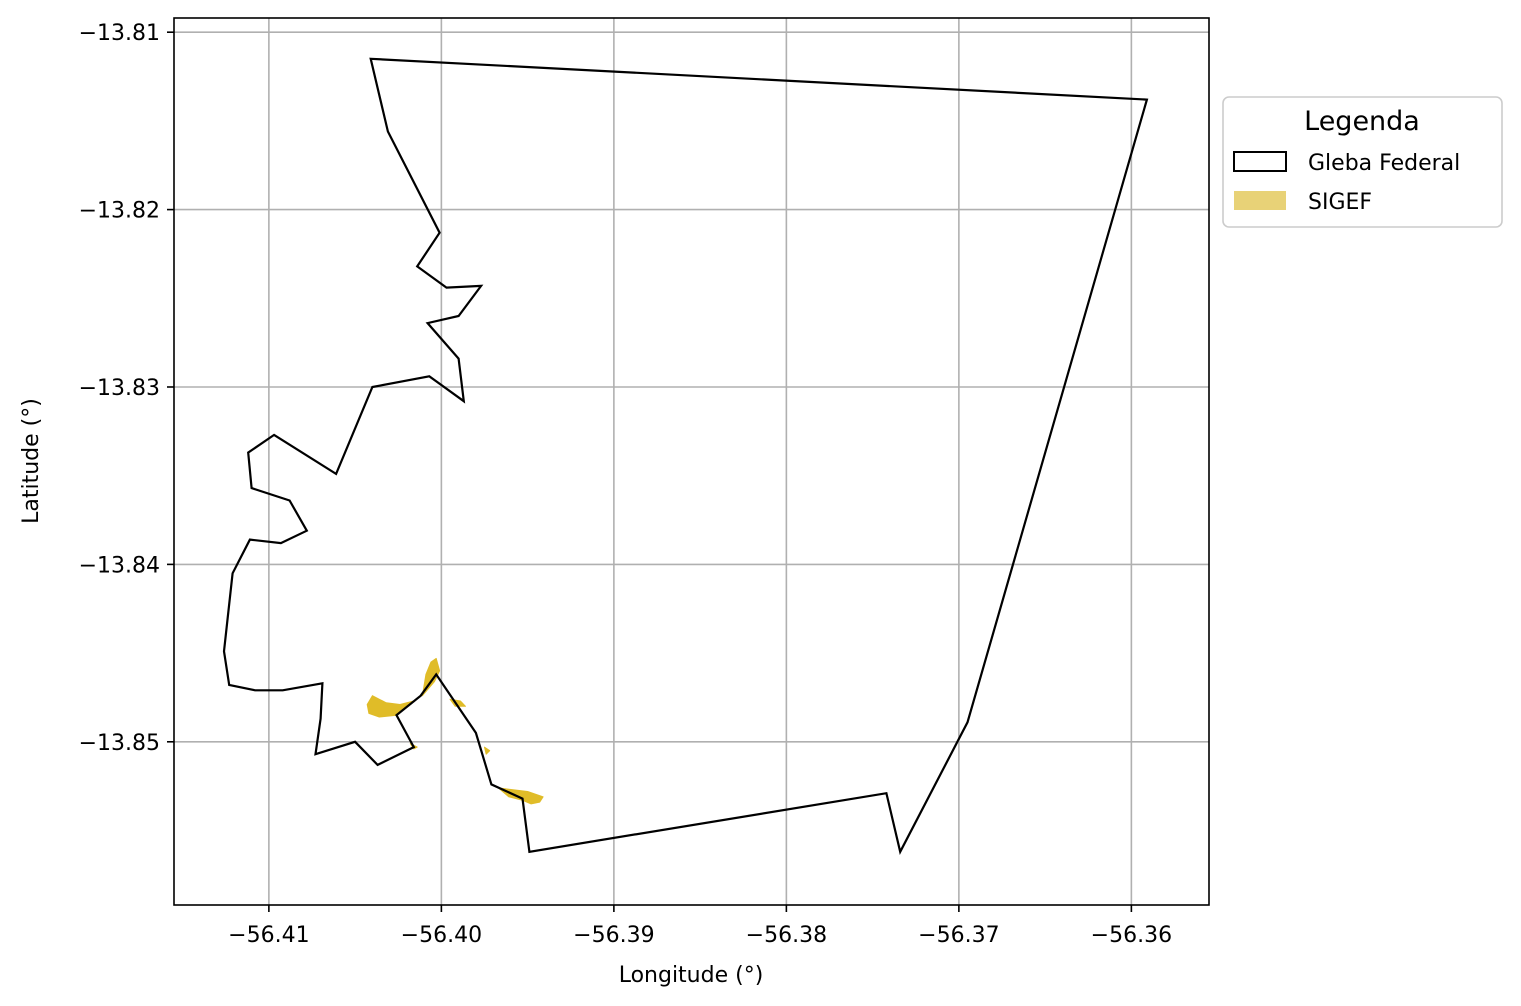 This screenshot has width=1521, height=1006. What do you see at coordinates (1260, 161) in the screenshot?
I see `legend-swatch-gleba-federal` at bounding box center [1260, 161].